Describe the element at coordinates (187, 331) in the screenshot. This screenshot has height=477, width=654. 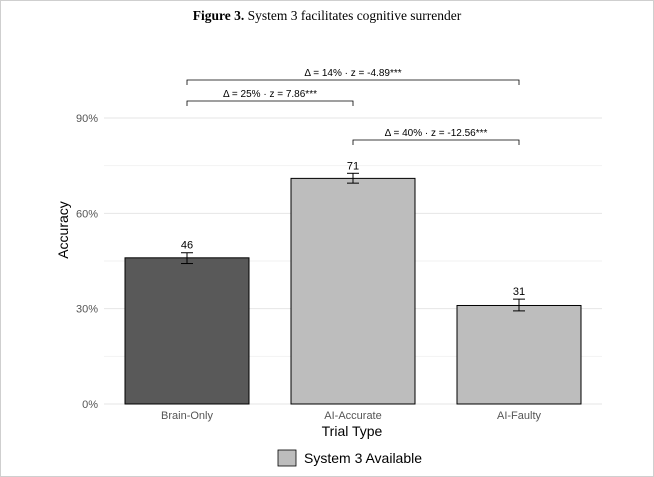
I see `bar-brain-only` at that location.